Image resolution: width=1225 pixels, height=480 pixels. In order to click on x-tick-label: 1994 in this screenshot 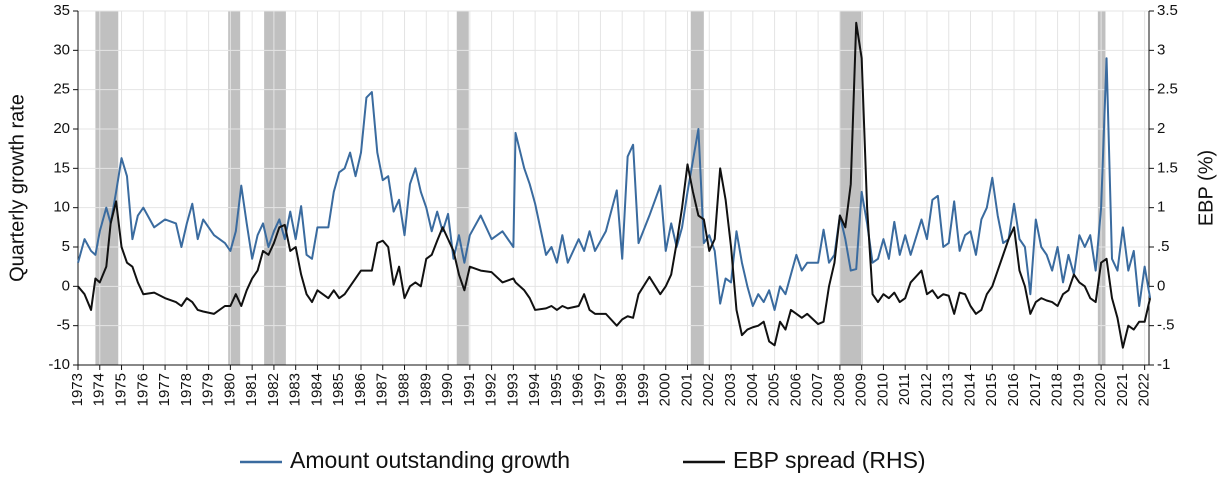, I will do `click(534, 389)`.